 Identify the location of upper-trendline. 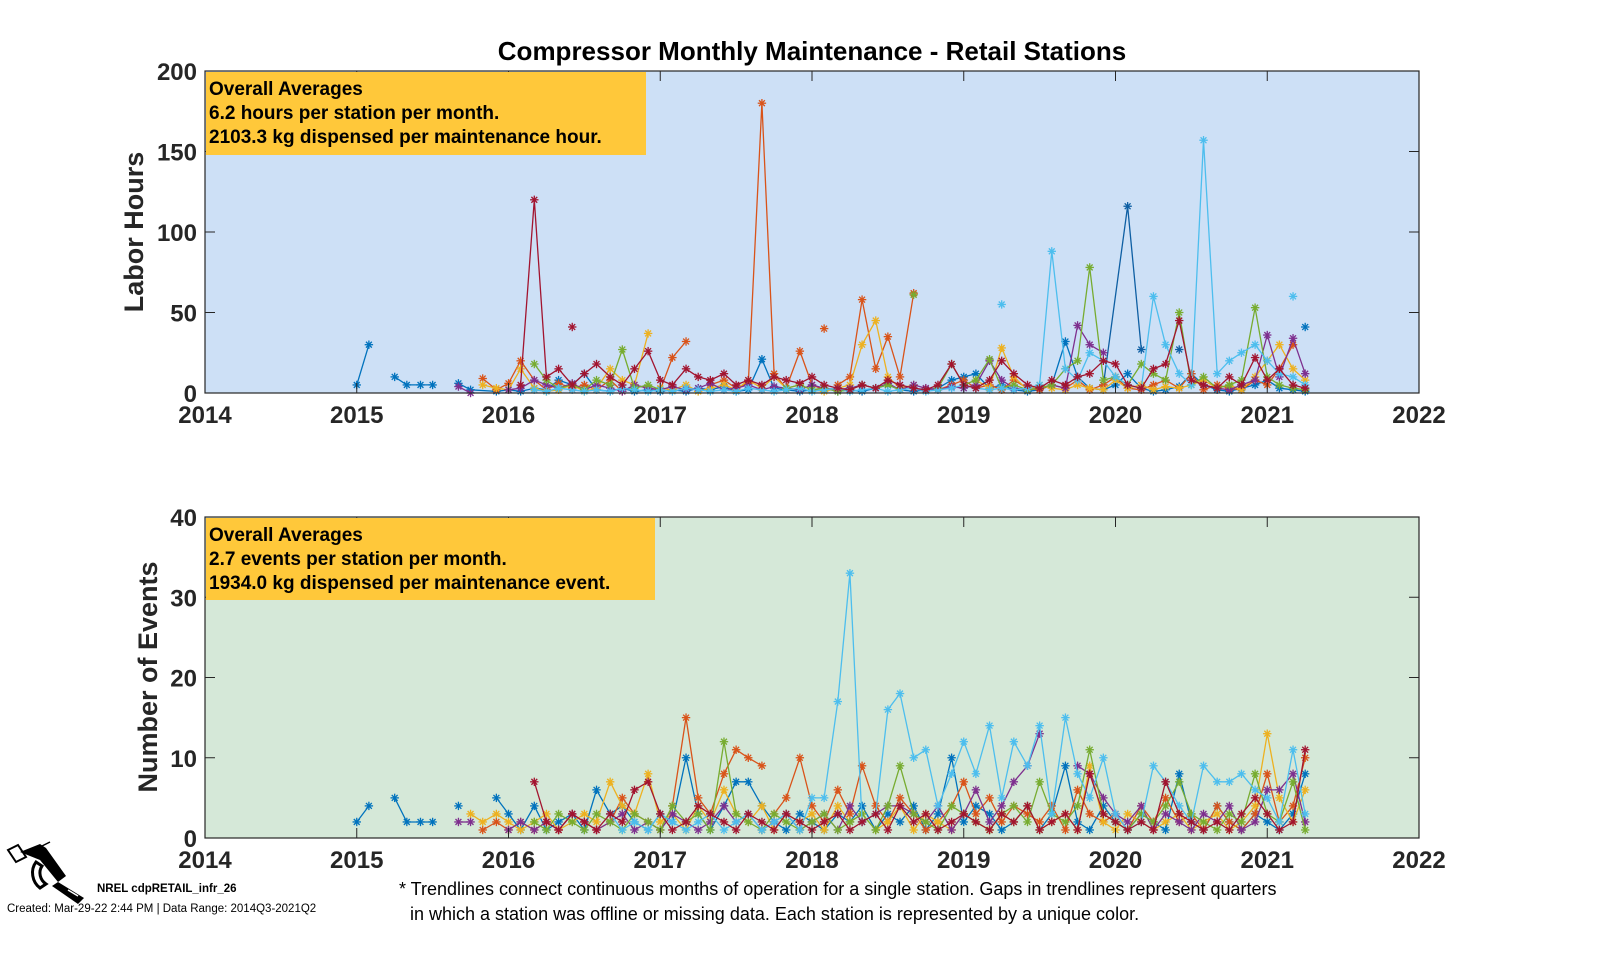
(413, 381).